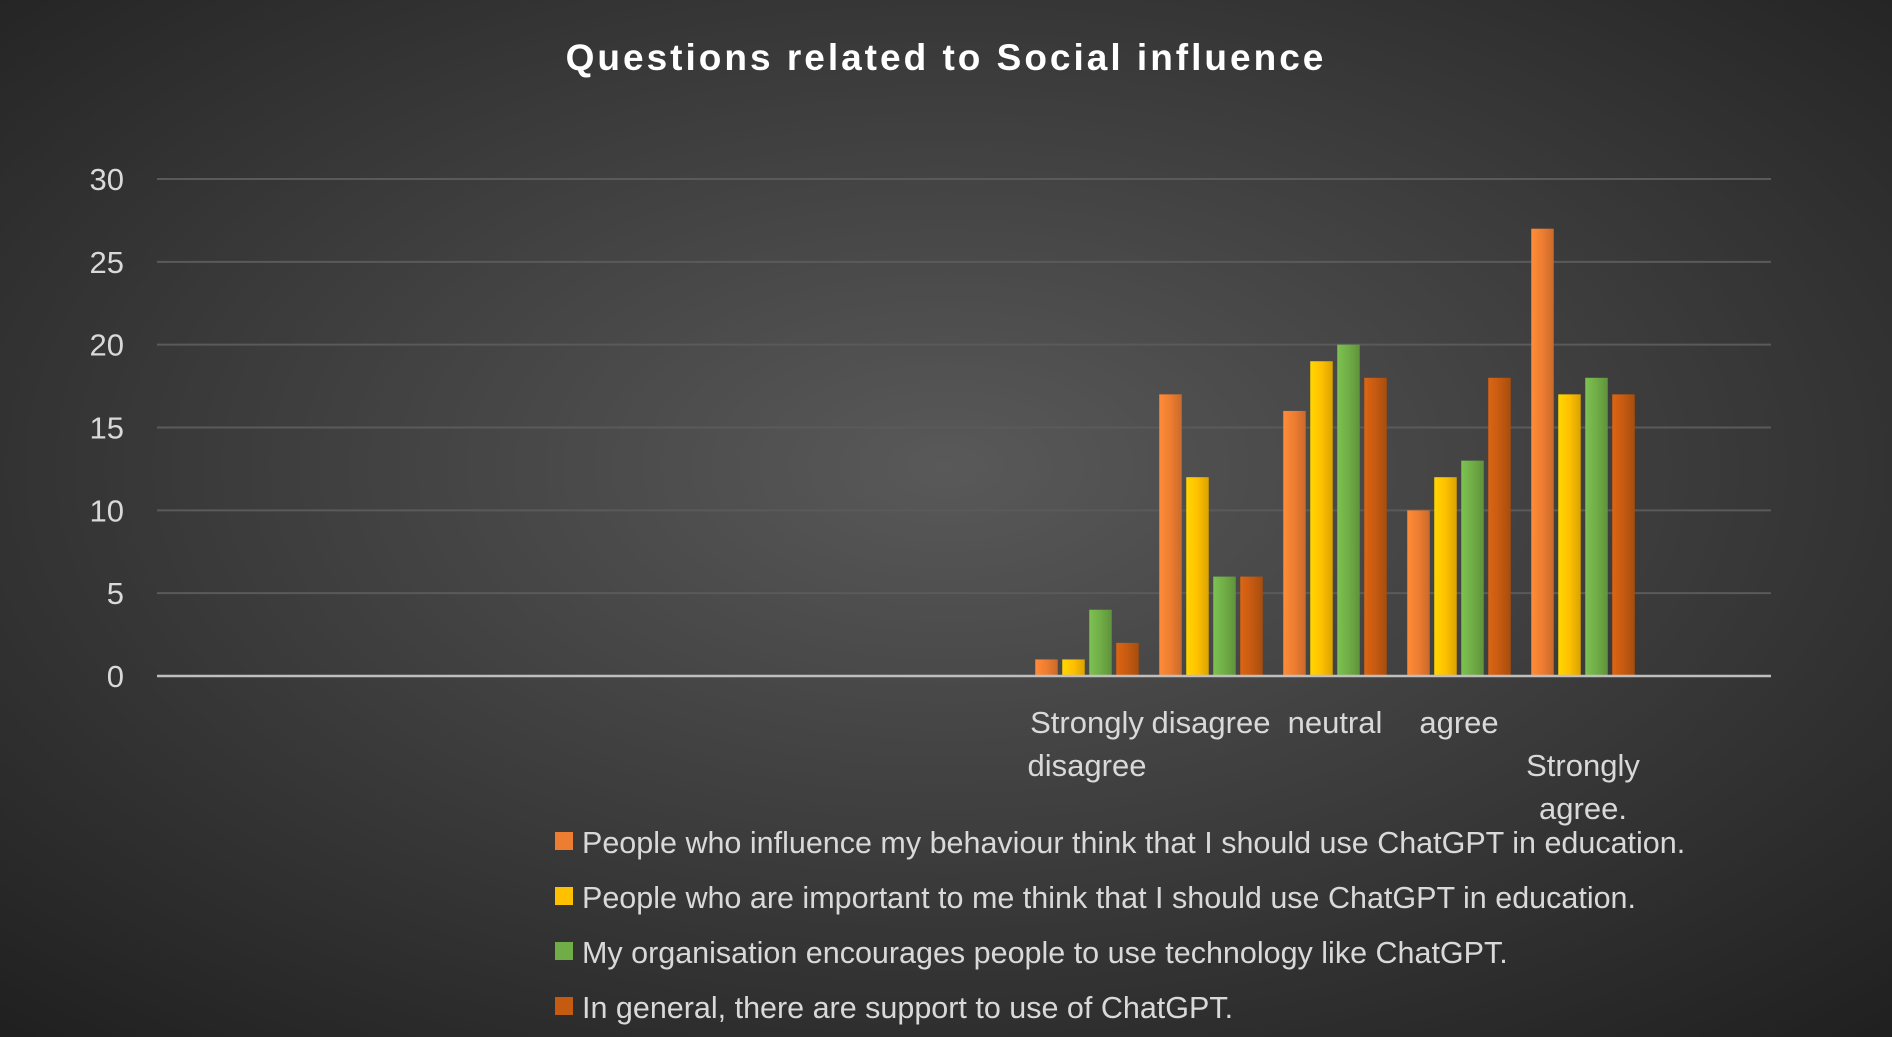  What do you see at coordinates (1170, 535) in the screenshot?
I see `bar-series1-cat9` at bounding box center [1170, 535].